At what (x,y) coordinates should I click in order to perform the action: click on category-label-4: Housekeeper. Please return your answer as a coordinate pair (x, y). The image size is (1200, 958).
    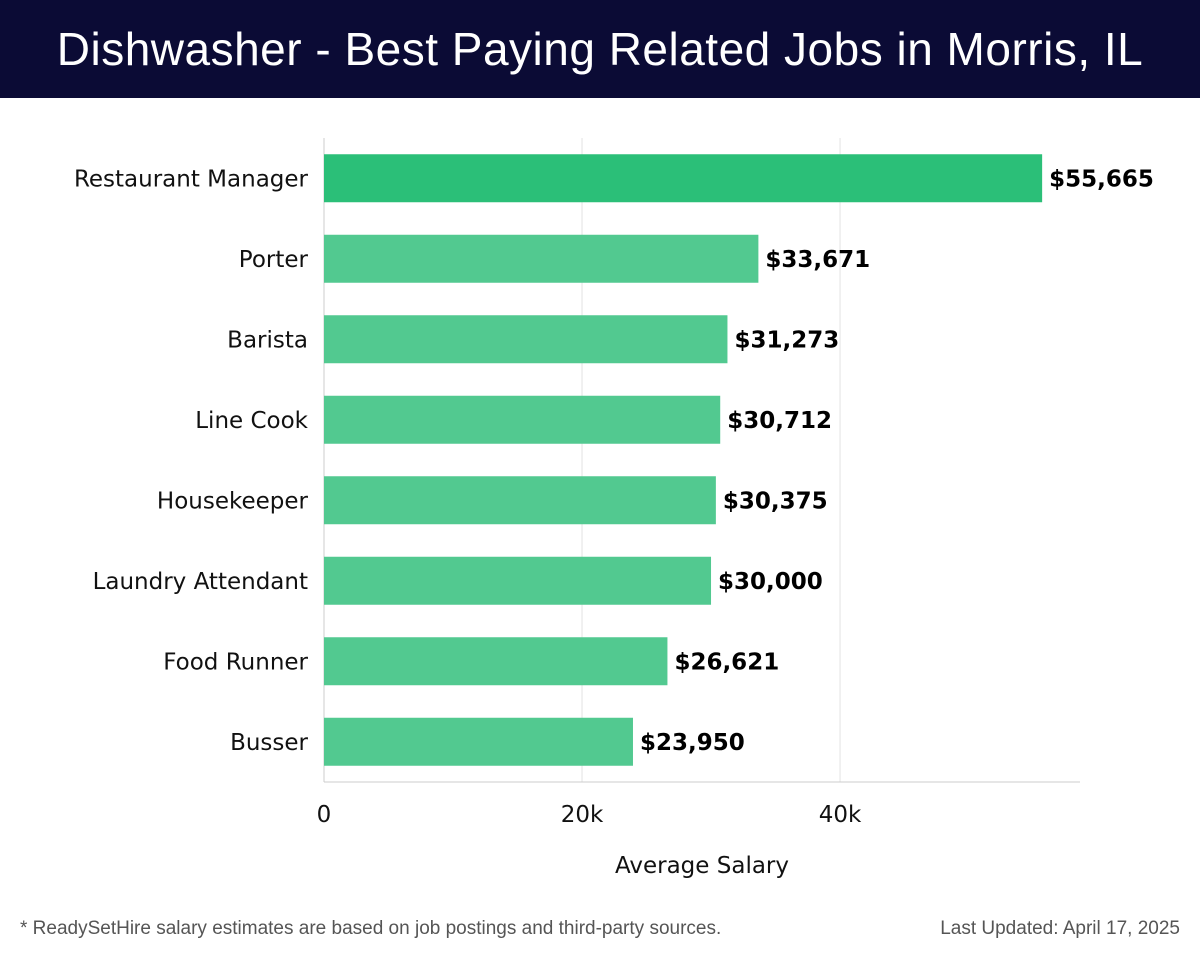
    Looking at the image, I should click on (233, 501).